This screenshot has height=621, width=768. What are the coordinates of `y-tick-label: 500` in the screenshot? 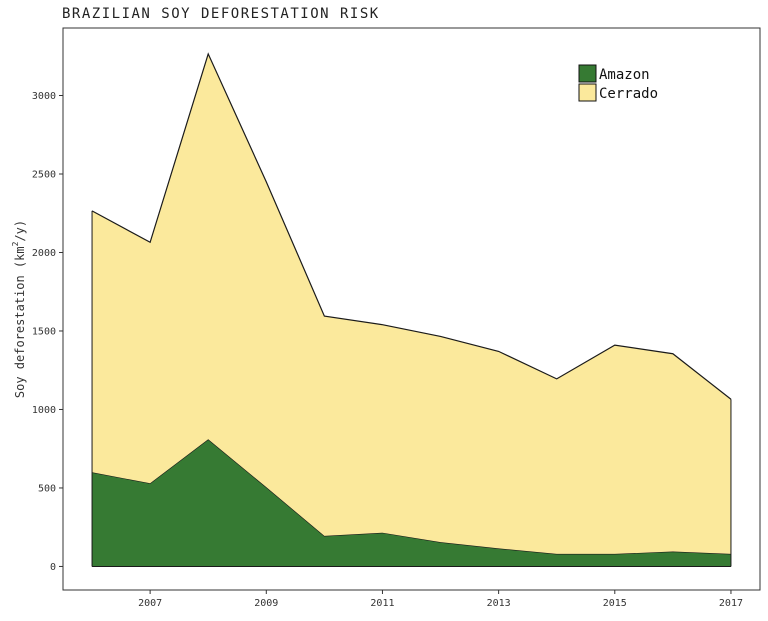 It's located at (47, 488).